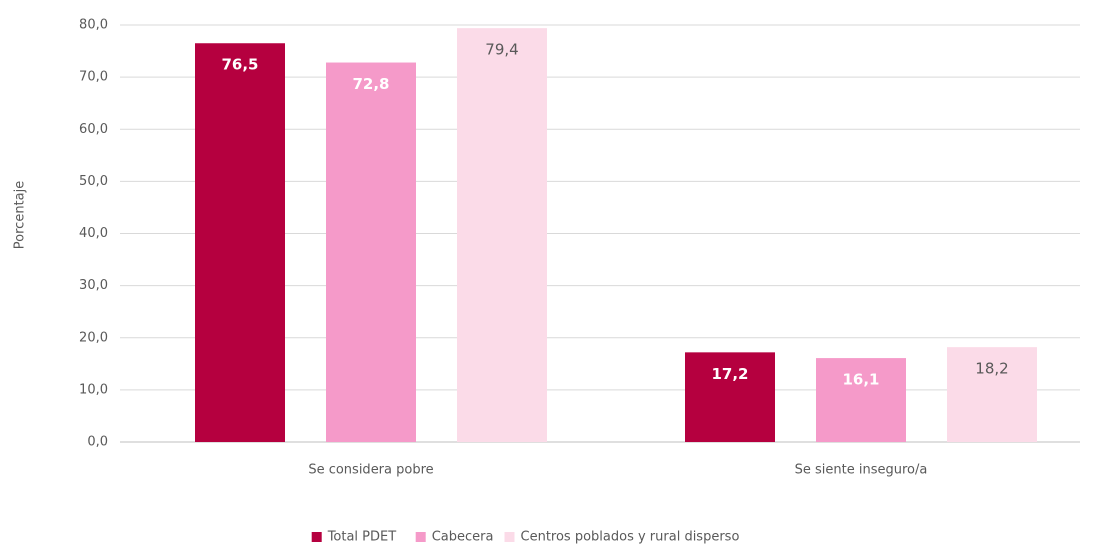 The image size is (1095, 547). Describe the element at coordinates (463, 537) in the screenshot. I see `legend-label: Cabecera` at that location.